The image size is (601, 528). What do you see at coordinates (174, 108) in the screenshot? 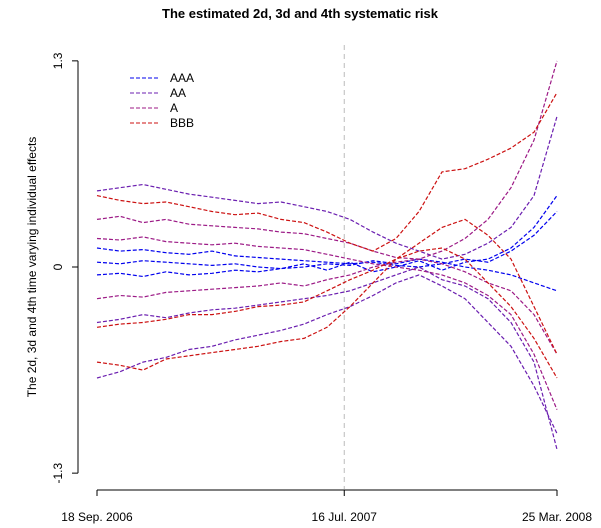
I see `legend-label: A` at bounding box center [174, 108].